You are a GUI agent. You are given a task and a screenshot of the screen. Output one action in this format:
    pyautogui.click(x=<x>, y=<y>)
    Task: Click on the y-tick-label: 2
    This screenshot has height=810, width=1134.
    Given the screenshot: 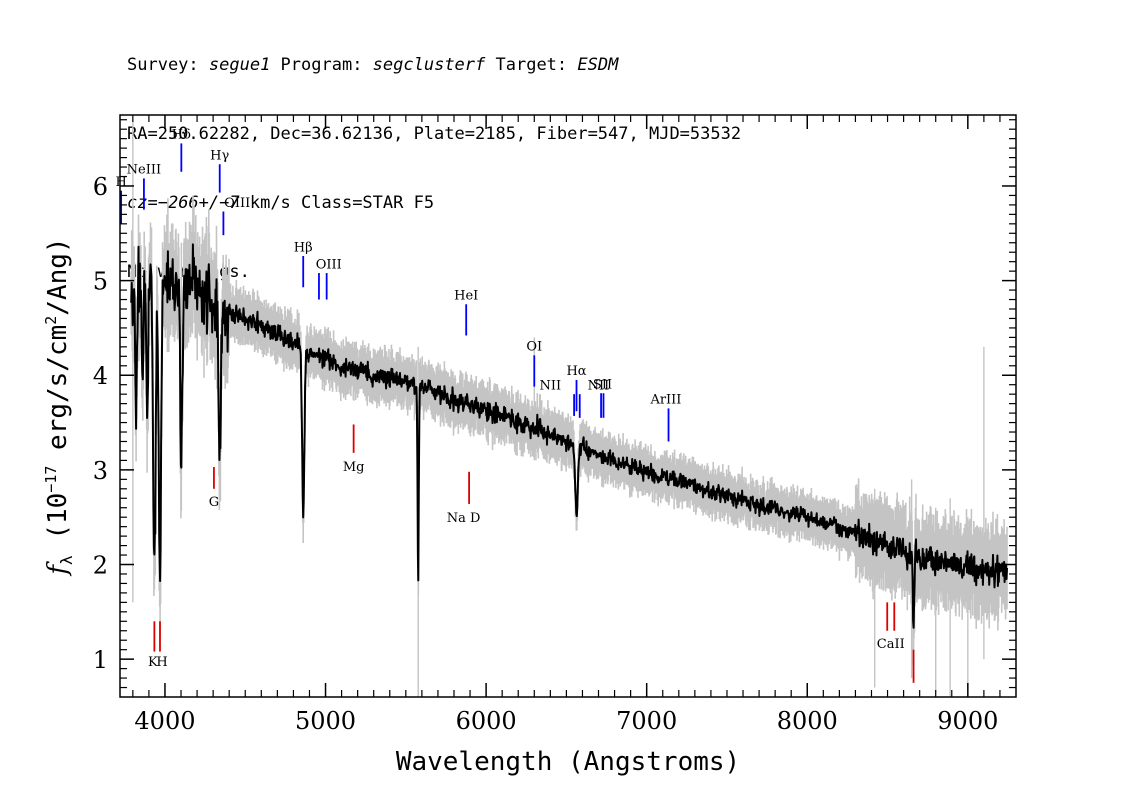 What is the action you would take?
    pyautogui.click(x=100, y=566)
    